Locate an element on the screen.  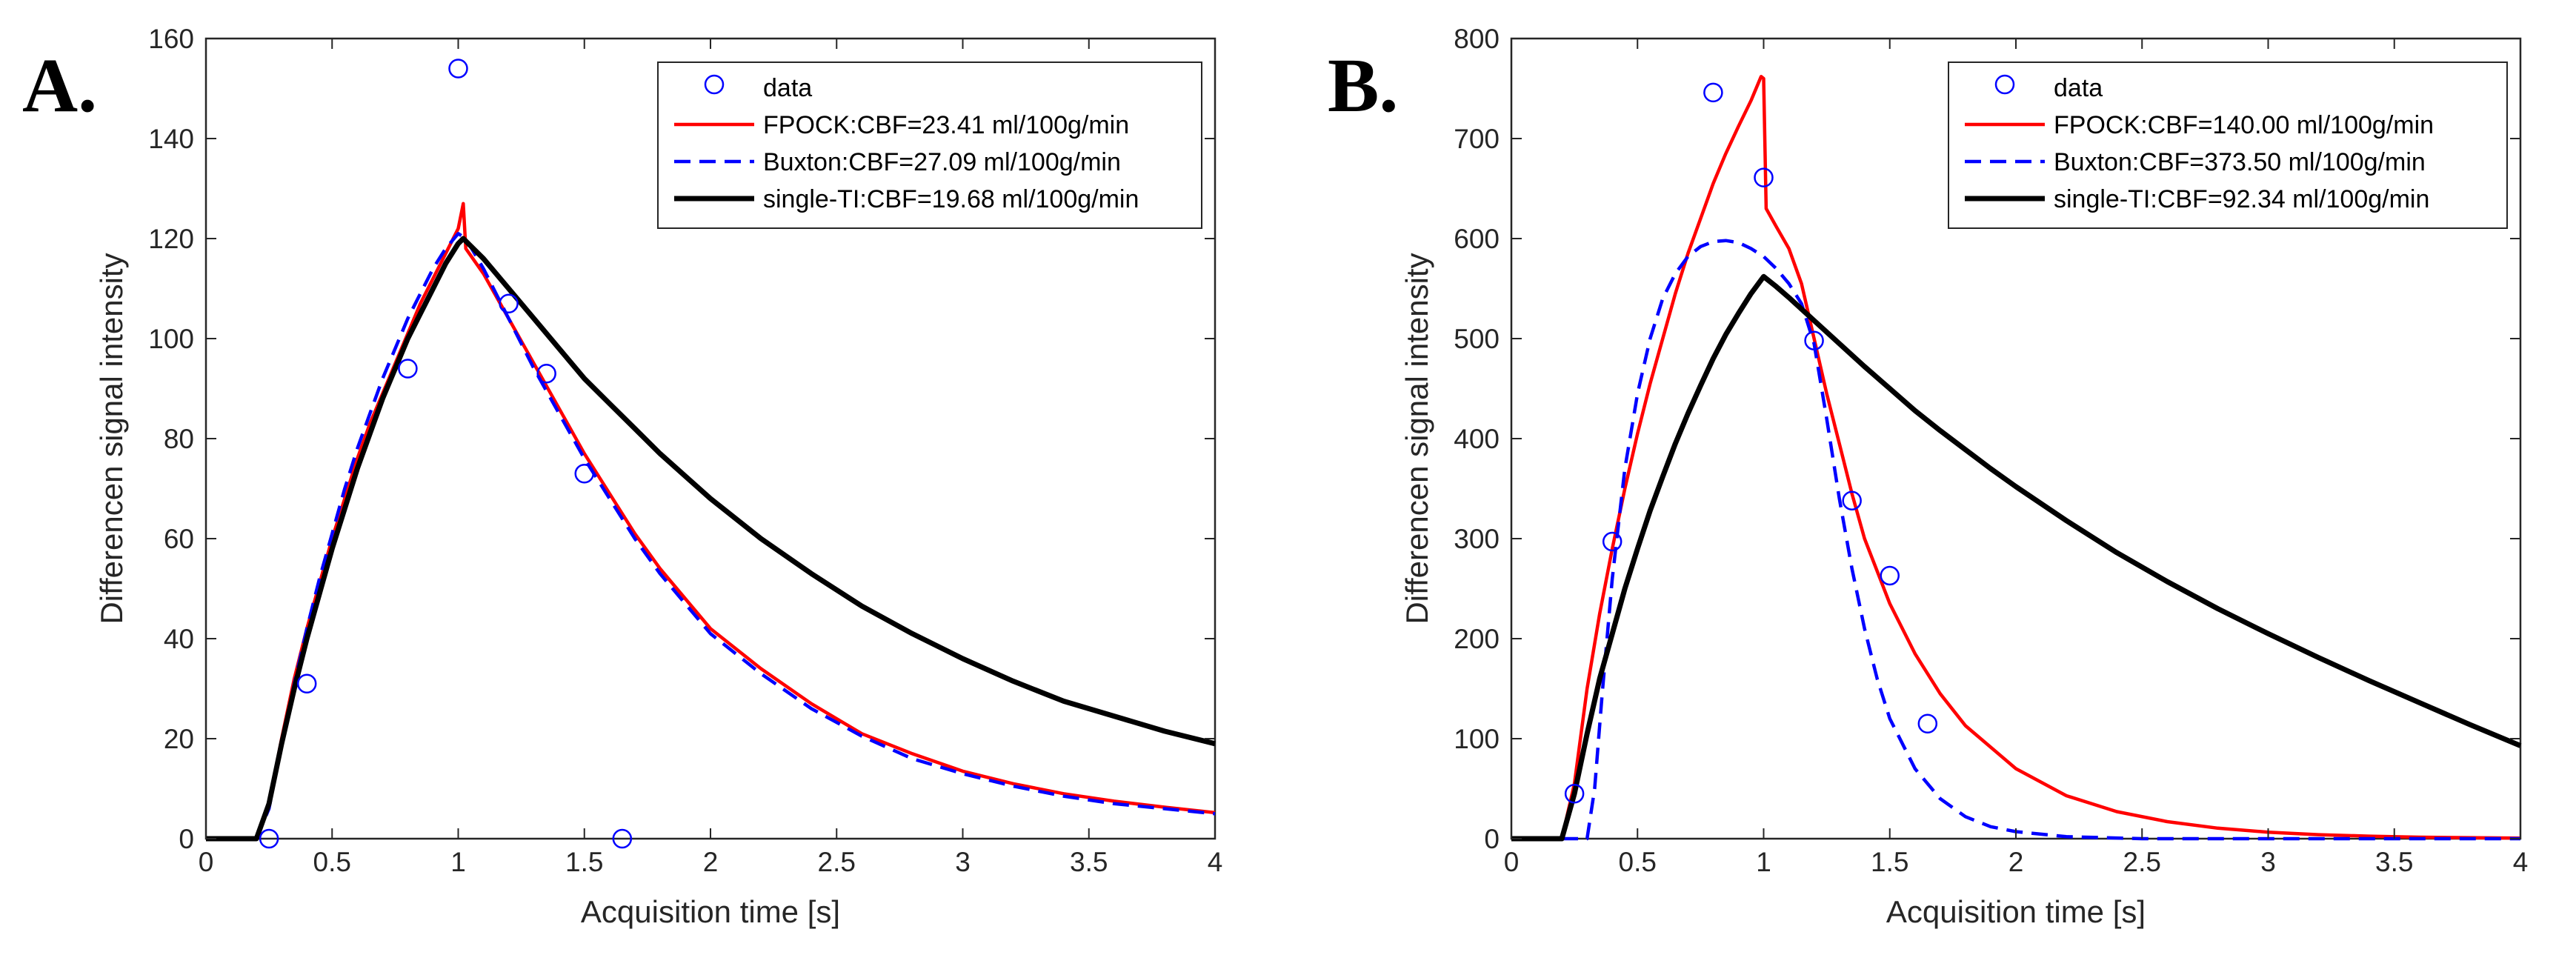
panel-b-x-tick-label: 1.5 is located at coordinates (1889, 862).